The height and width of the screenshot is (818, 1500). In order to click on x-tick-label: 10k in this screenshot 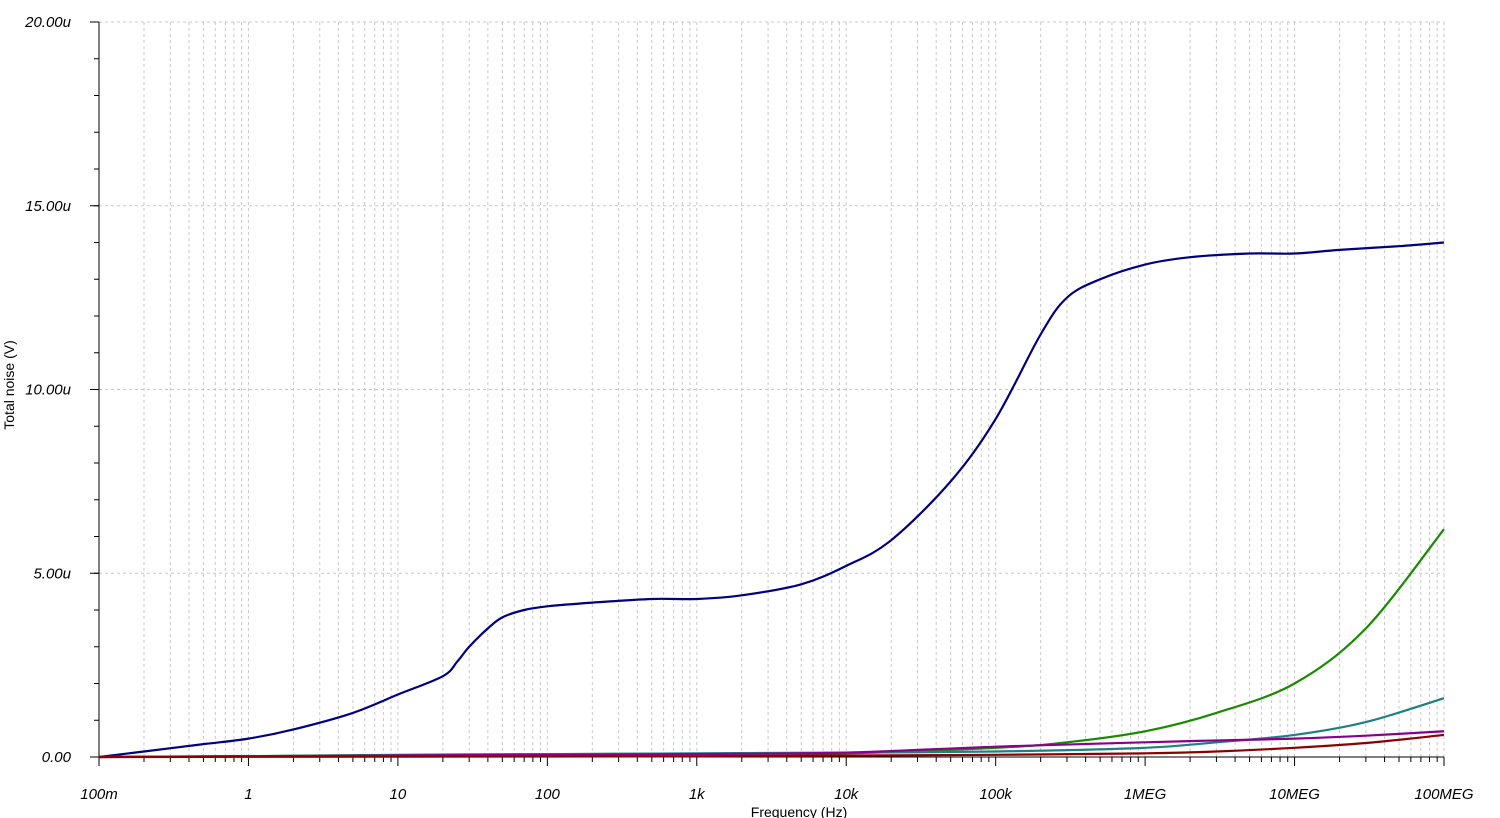, I will do `click(847, 794)`.